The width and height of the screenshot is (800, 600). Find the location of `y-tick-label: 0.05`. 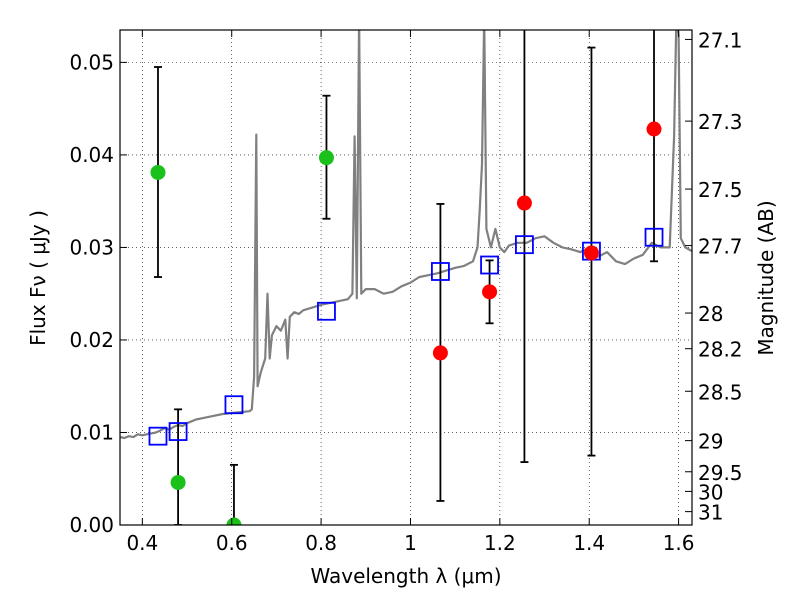

y-tick-label: 0.05 is located at coordinates (91, 62).